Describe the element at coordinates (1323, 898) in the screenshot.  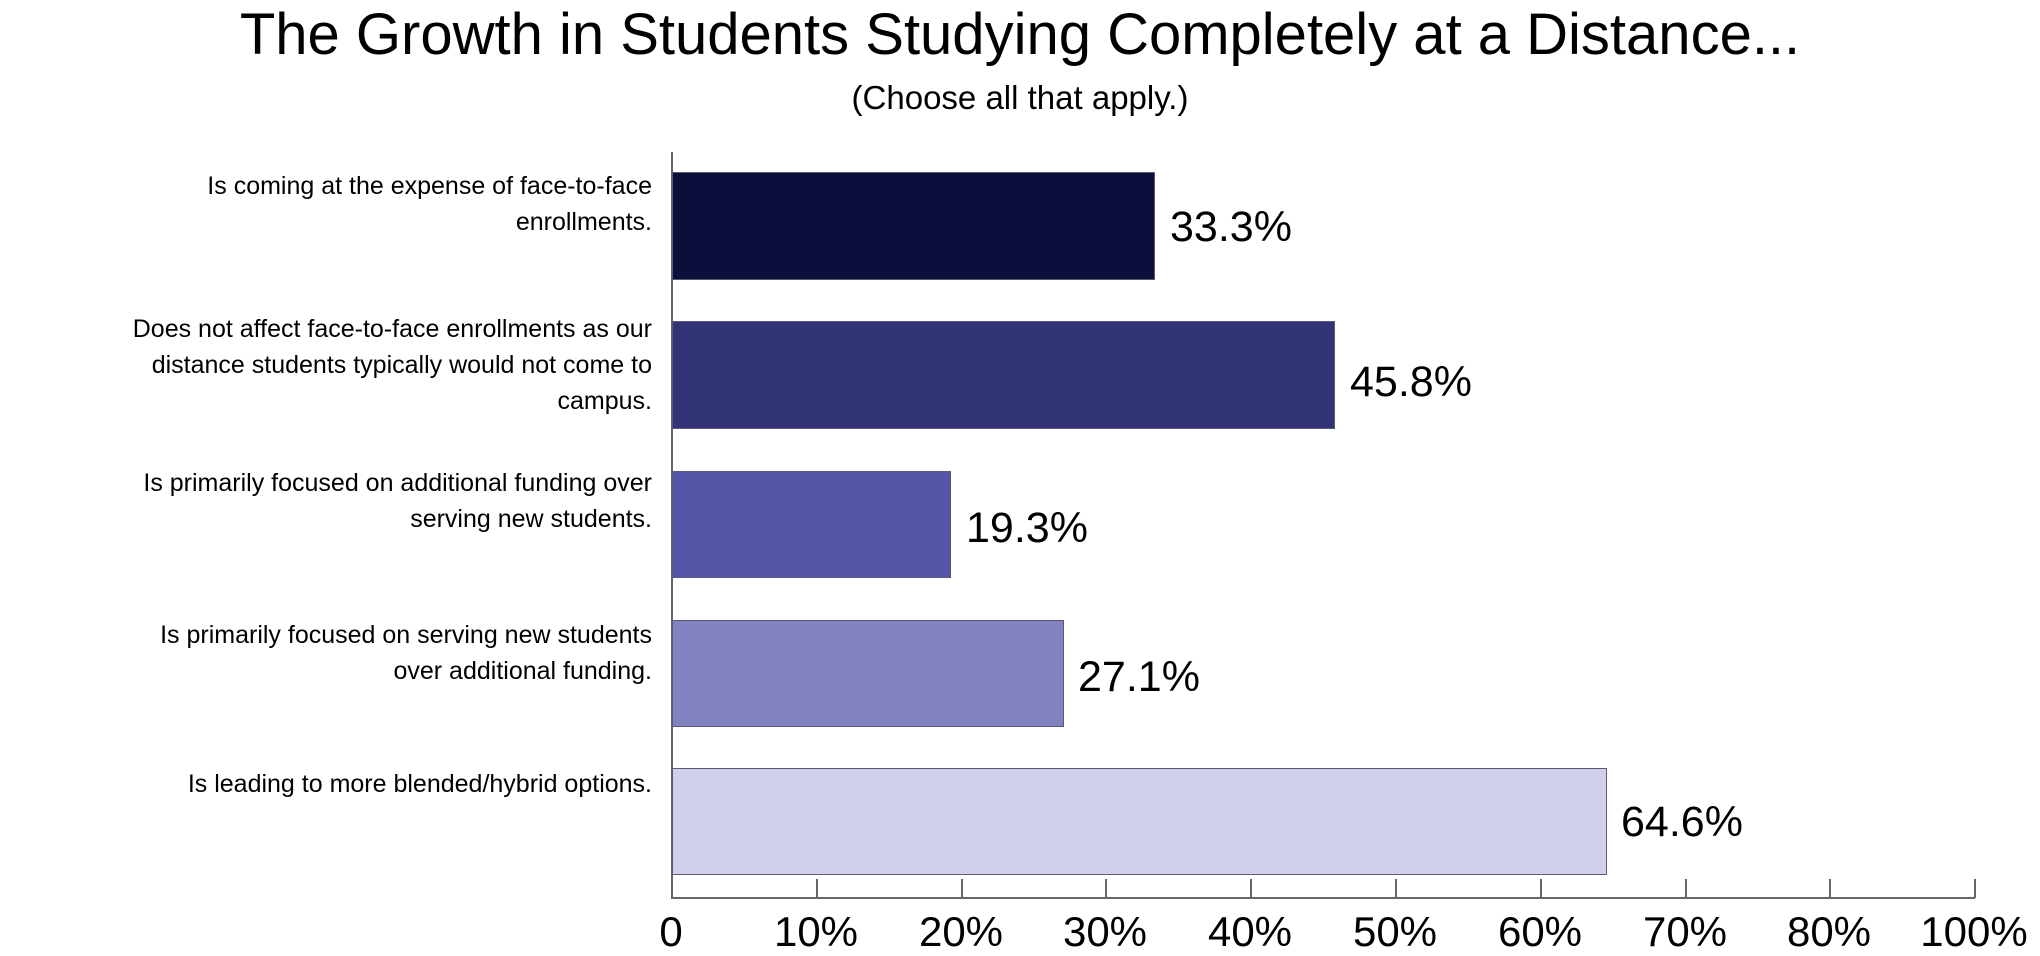
I see `x-axis-line` at that location.